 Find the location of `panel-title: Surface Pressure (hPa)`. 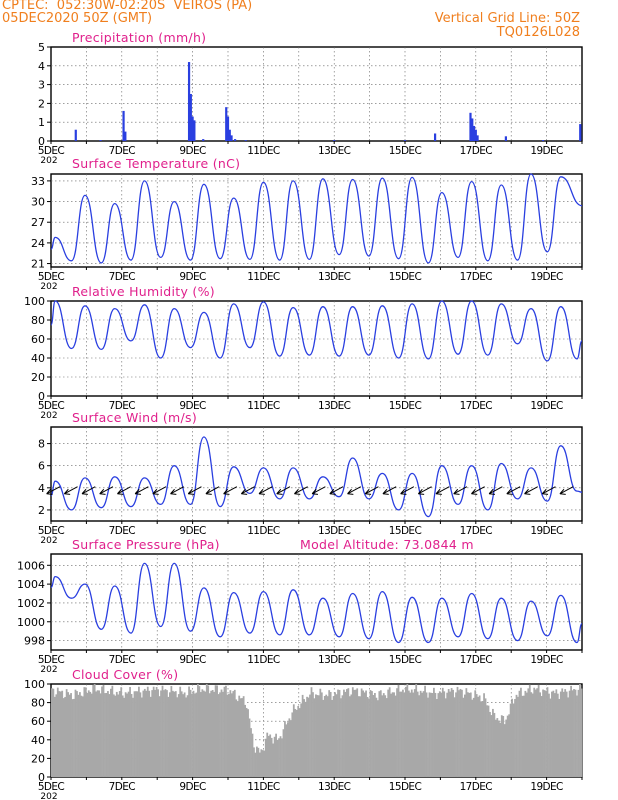

panel-title: Surface Pressure (hPa) is located at coordinates (146, 544).